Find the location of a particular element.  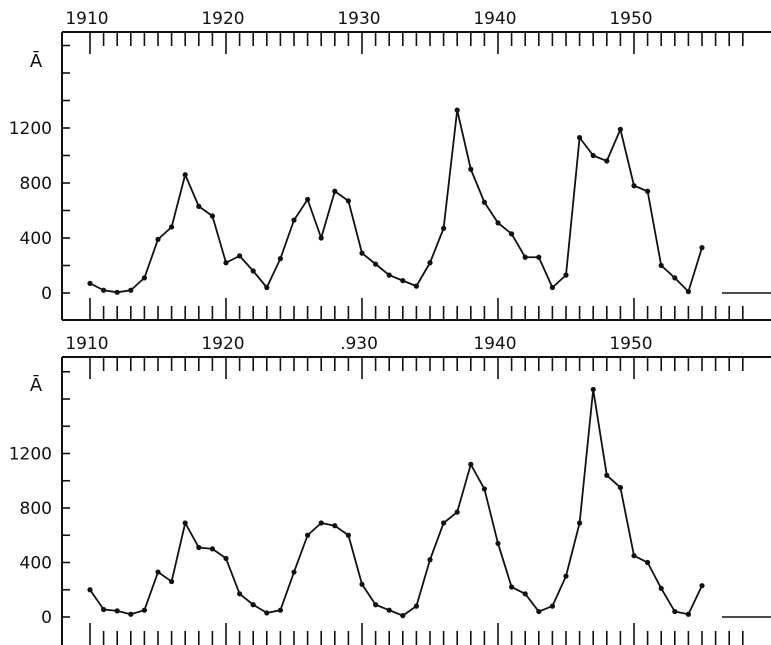

y-axis-label: Ā is located at coordinates (36, 385).